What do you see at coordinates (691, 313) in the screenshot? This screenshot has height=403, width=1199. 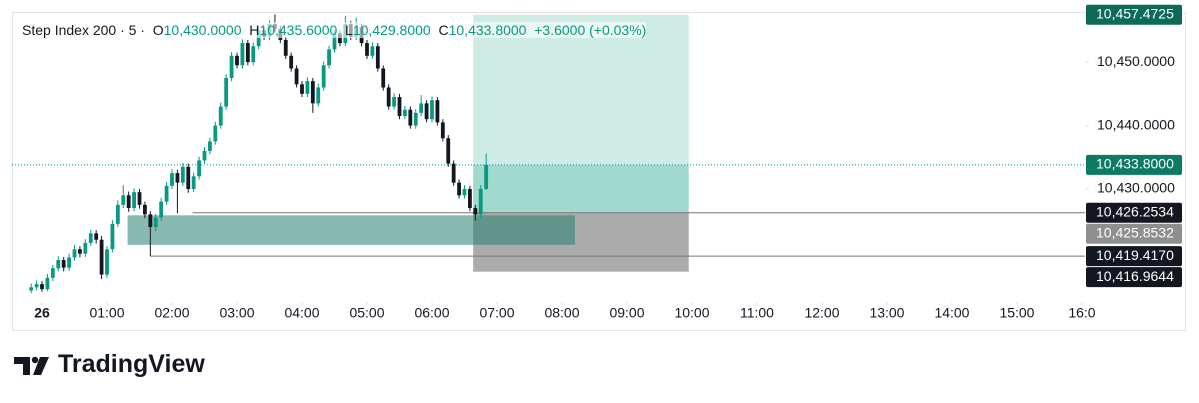 I see `x-tick-label: 10:00` at bounding box center [691, 313].